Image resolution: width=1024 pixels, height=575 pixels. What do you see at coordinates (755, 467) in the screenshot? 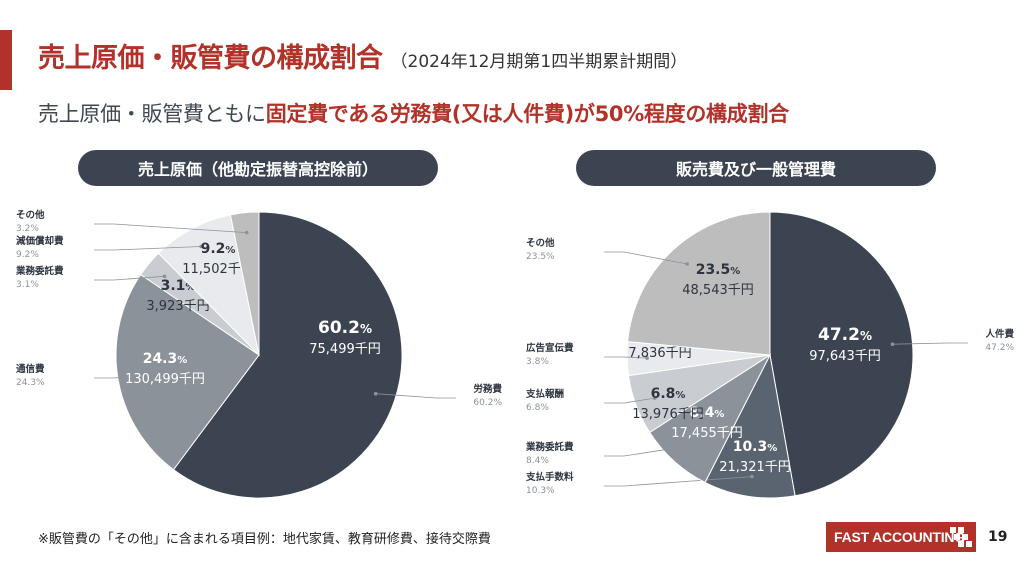
I see `data-label-amount: 21,321千円` at bounding box center [755, 467].